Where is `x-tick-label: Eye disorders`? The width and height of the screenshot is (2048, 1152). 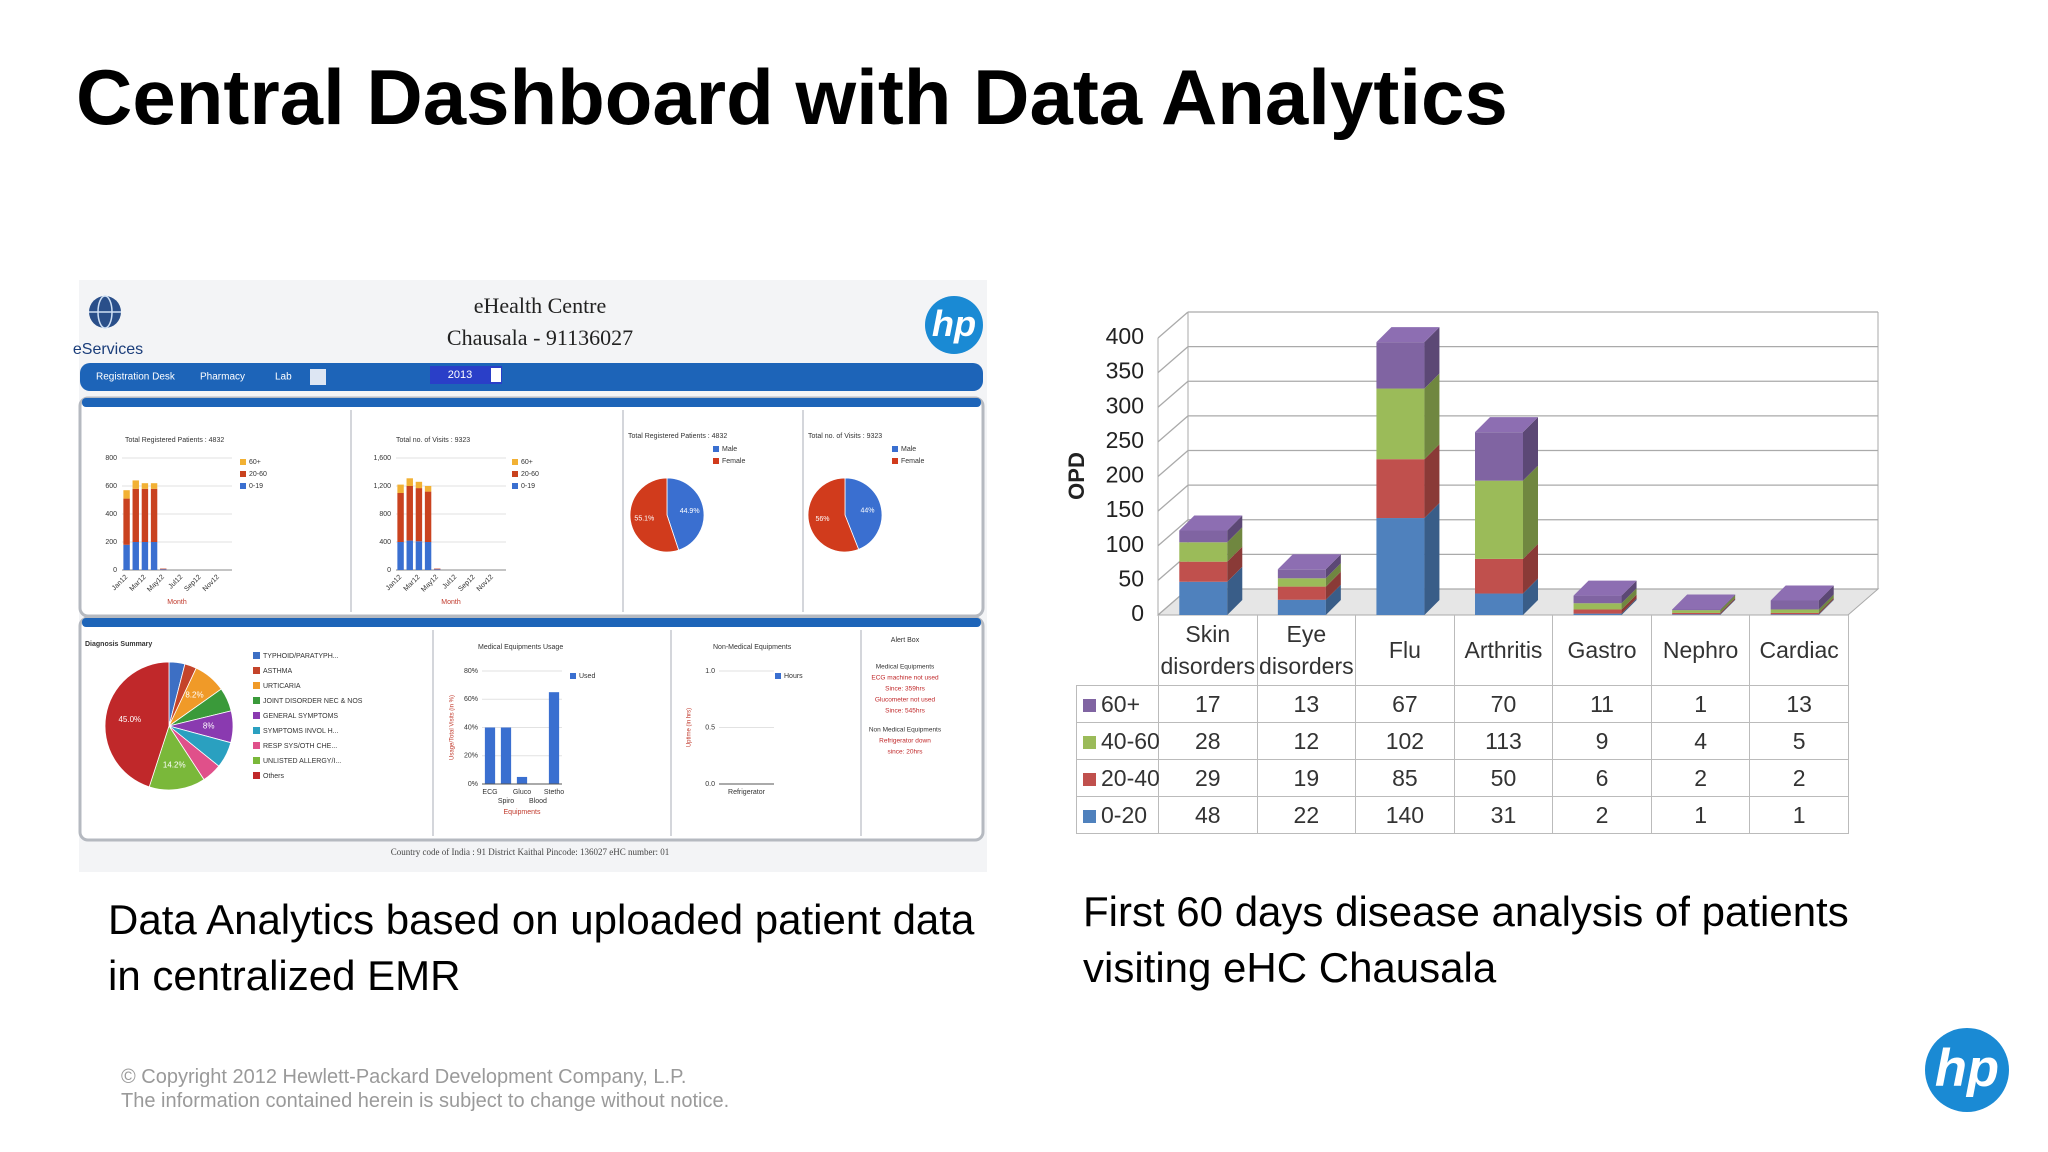 x-tick-label: Eye disorders is located at coordinates (1306, 650).